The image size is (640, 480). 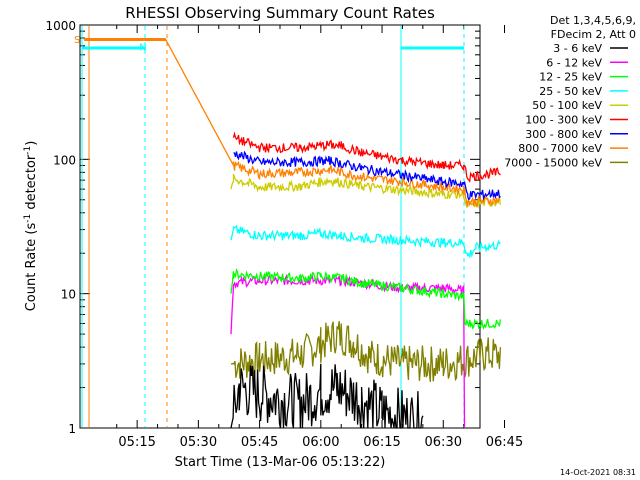 I want to click on legend-entry-label: 50 - 100 keV, so click(x=567, y=105).